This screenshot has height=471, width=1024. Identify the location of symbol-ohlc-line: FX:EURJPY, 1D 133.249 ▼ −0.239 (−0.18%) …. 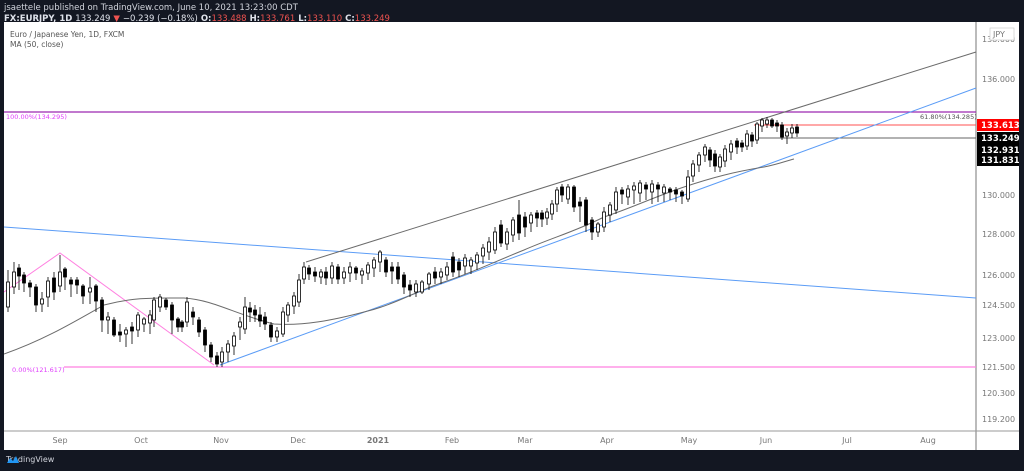
(197, 19).